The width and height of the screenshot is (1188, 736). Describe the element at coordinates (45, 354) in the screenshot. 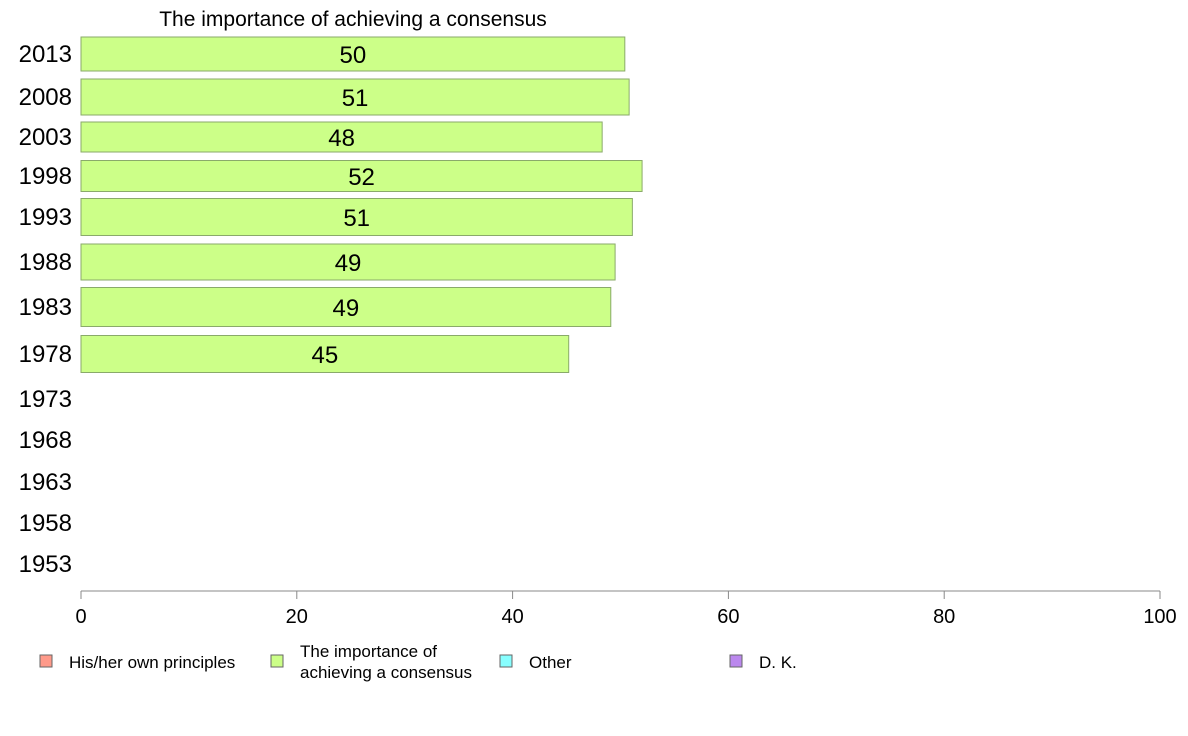

I see `year-label-1978: 1978` at that location.